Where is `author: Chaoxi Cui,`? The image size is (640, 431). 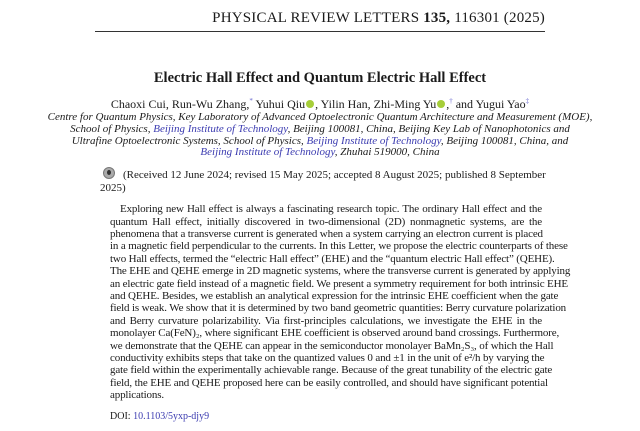
author: Chaoxi Cui, is located at coordinates (139, 104).